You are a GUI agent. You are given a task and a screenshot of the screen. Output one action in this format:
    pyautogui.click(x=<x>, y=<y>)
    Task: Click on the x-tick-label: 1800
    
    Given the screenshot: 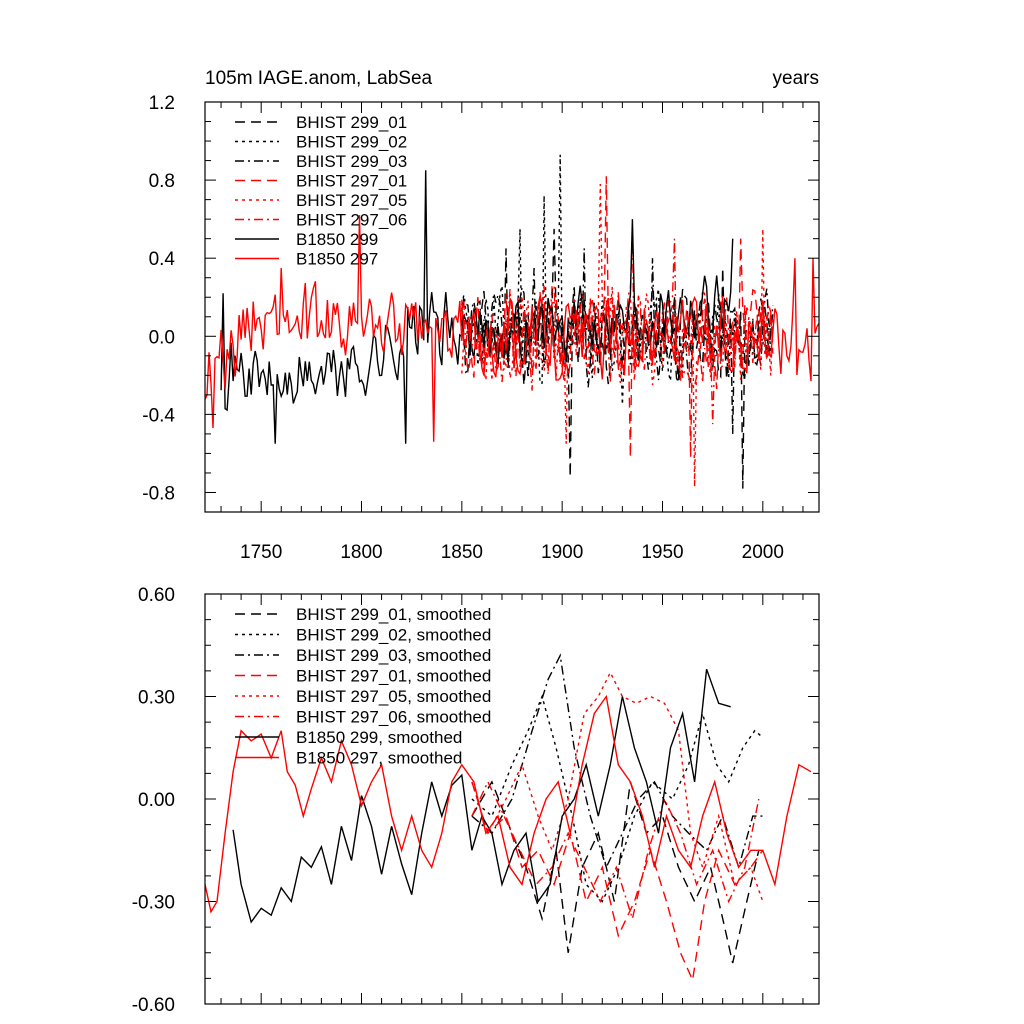 What is the action you would take?
    pyautogui.click(x=361, y=552)
    